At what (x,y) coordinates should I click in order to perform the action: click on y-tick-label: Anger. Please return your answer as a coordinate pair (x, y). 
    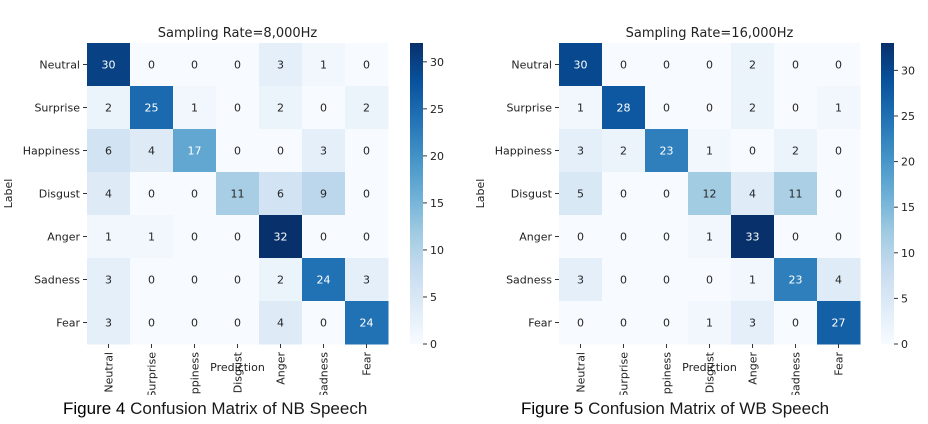
    Looking at the image, I should click on (63, 237).